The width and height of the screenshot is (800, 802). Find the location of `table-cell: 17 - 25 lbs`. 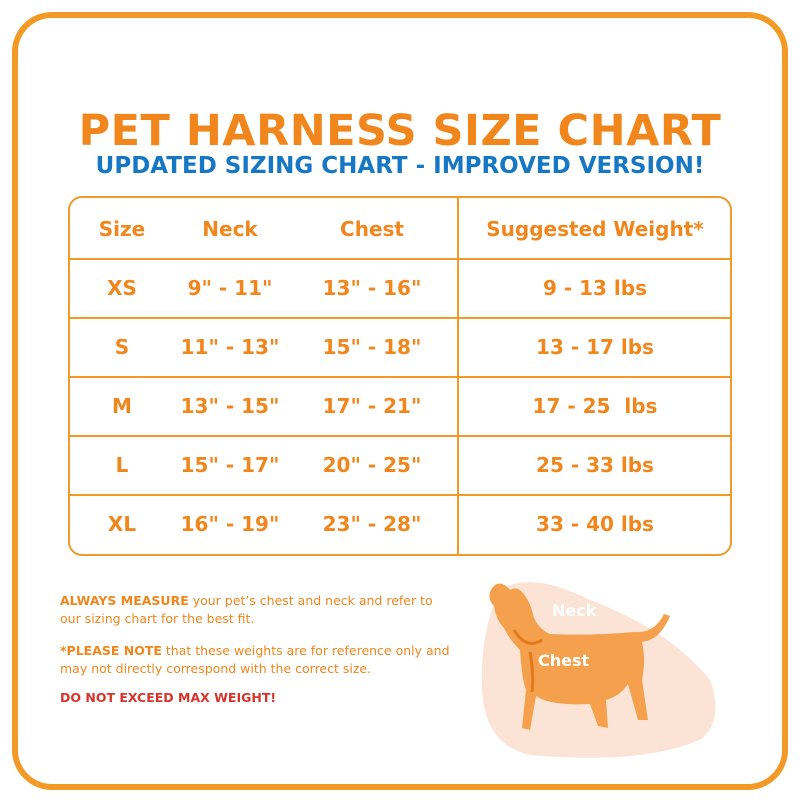

table-cell: 17 - 25 lbs is located at coordinates (595, 405).